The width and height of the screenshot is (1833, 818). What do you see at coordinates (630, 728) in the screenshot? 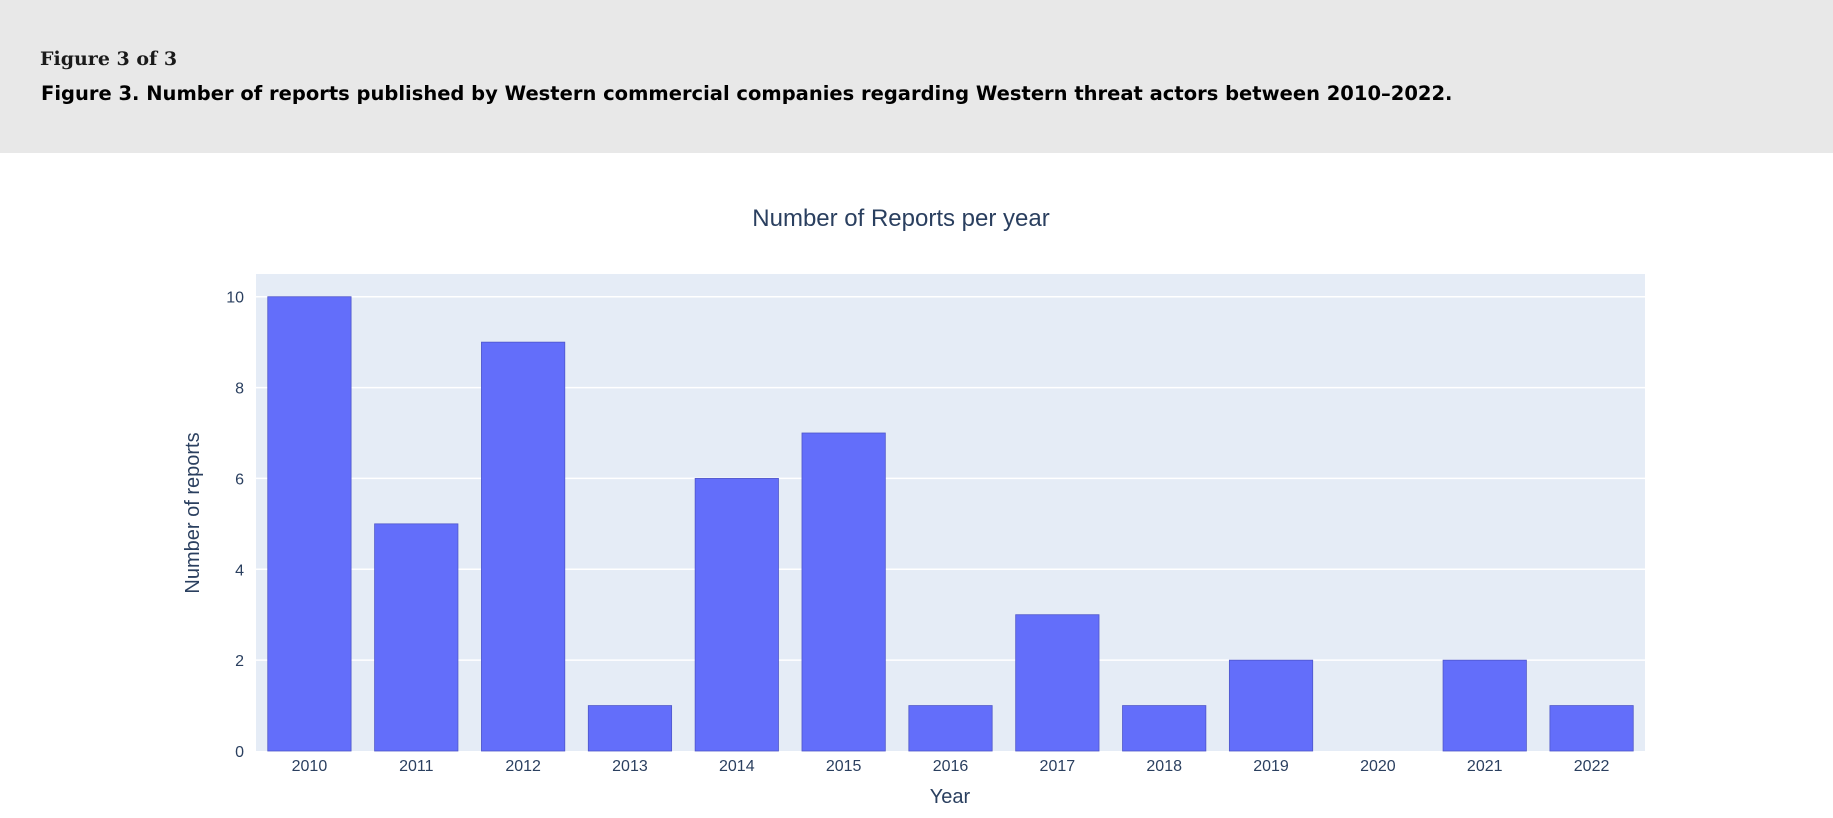
I see `bar-2013` at bounding box center [630, 728].